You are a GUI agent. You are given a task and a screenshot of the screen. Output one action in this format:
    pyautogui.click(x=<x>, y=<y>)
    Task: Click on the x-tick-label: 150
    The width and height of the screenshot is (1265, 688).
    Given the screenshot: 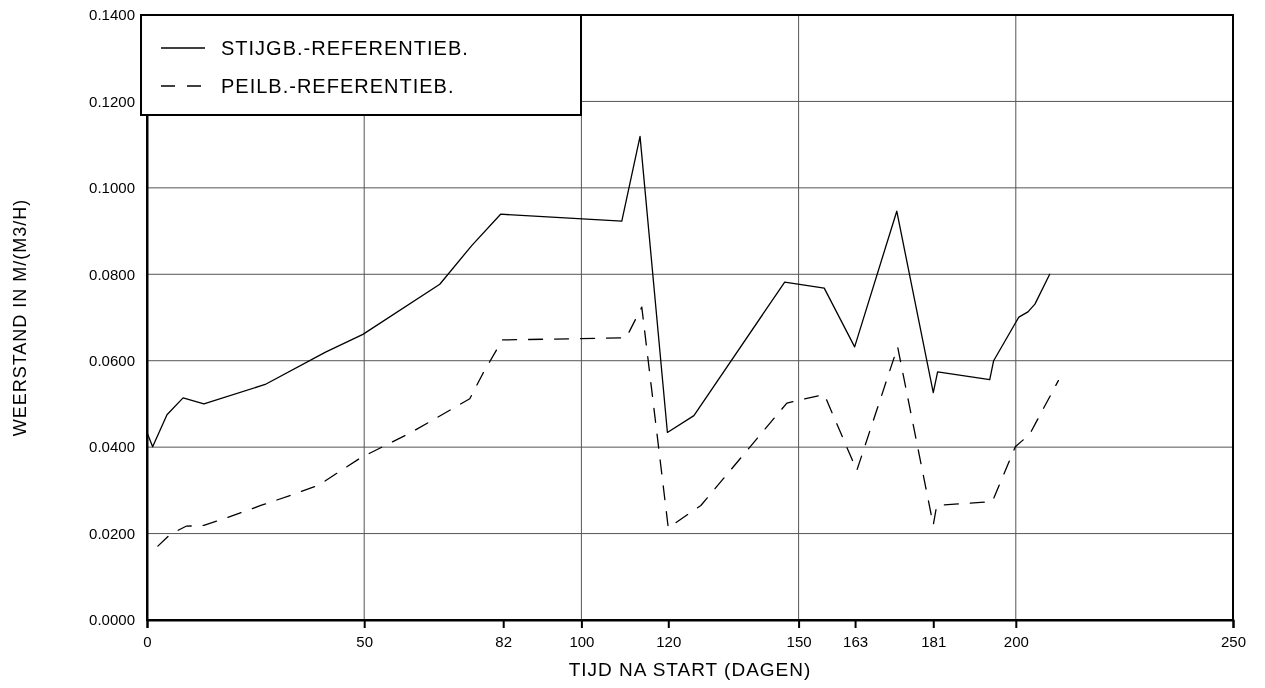 What is the action you would take?
    pyautogui.click(x=799, y=641)
    